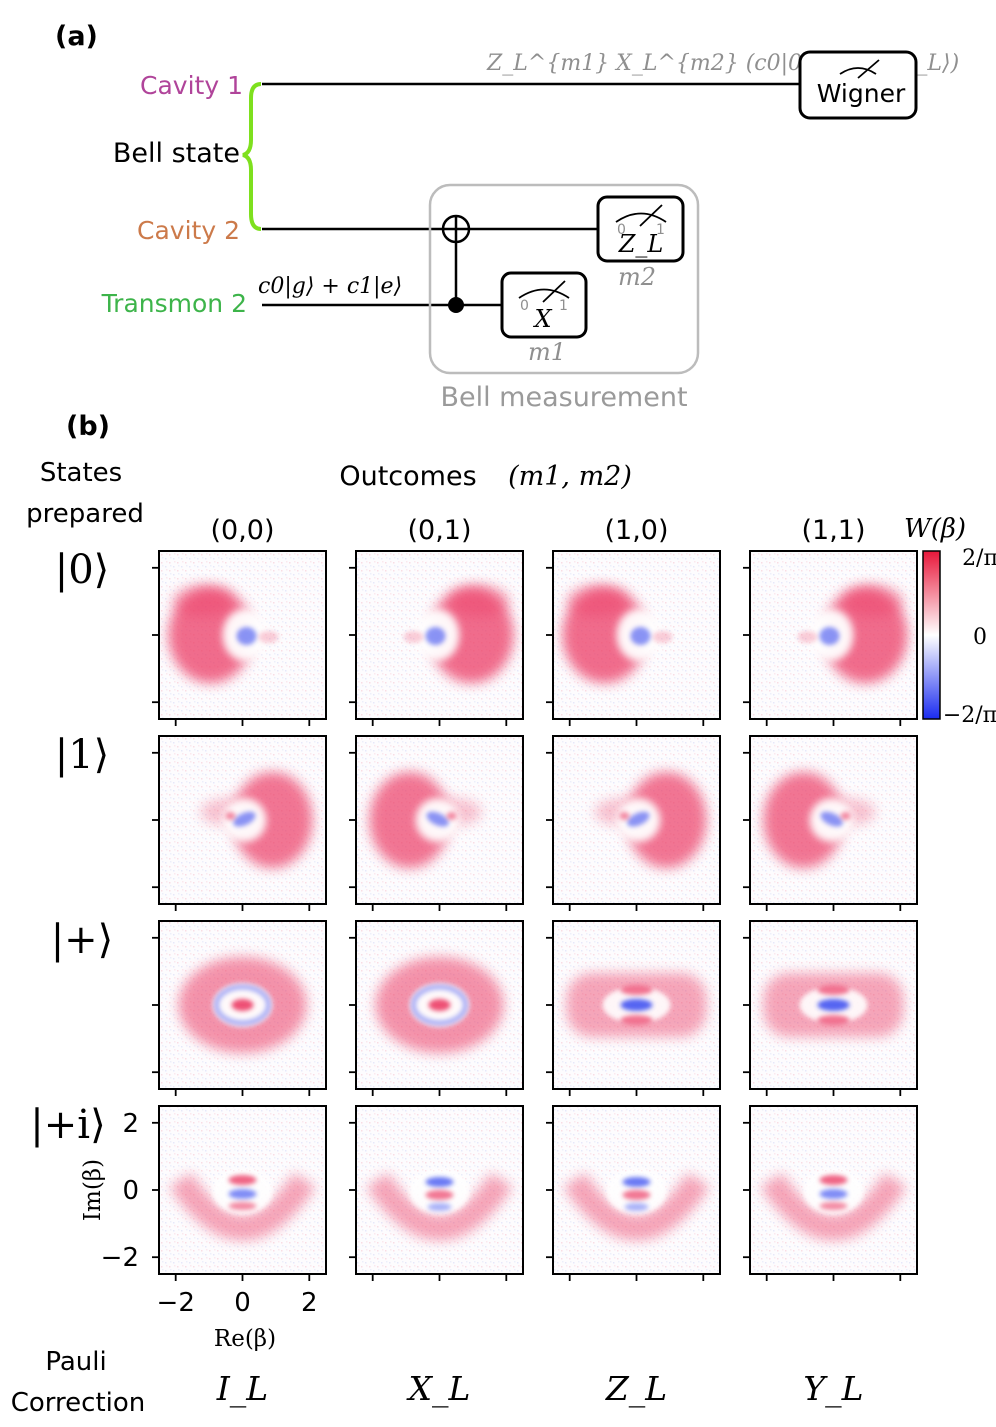 Image resolution: width=996 pixels, height=1427 pixels. What do you see at coordinates (76, 36) in the screenshot?
I see `panel-a-label: (a)` at bounding box center [76, 36].